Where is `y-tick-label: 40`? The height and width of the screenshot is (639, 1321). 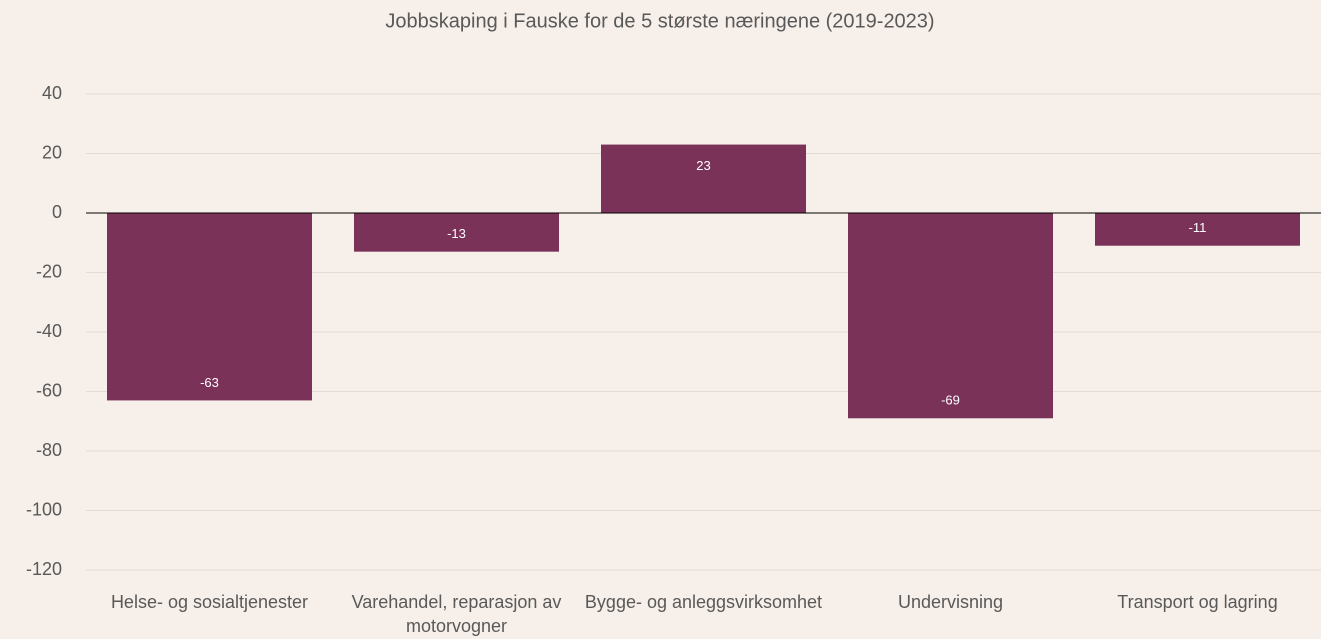 y-tick-label: 40 is located at coordinates (52, 93).